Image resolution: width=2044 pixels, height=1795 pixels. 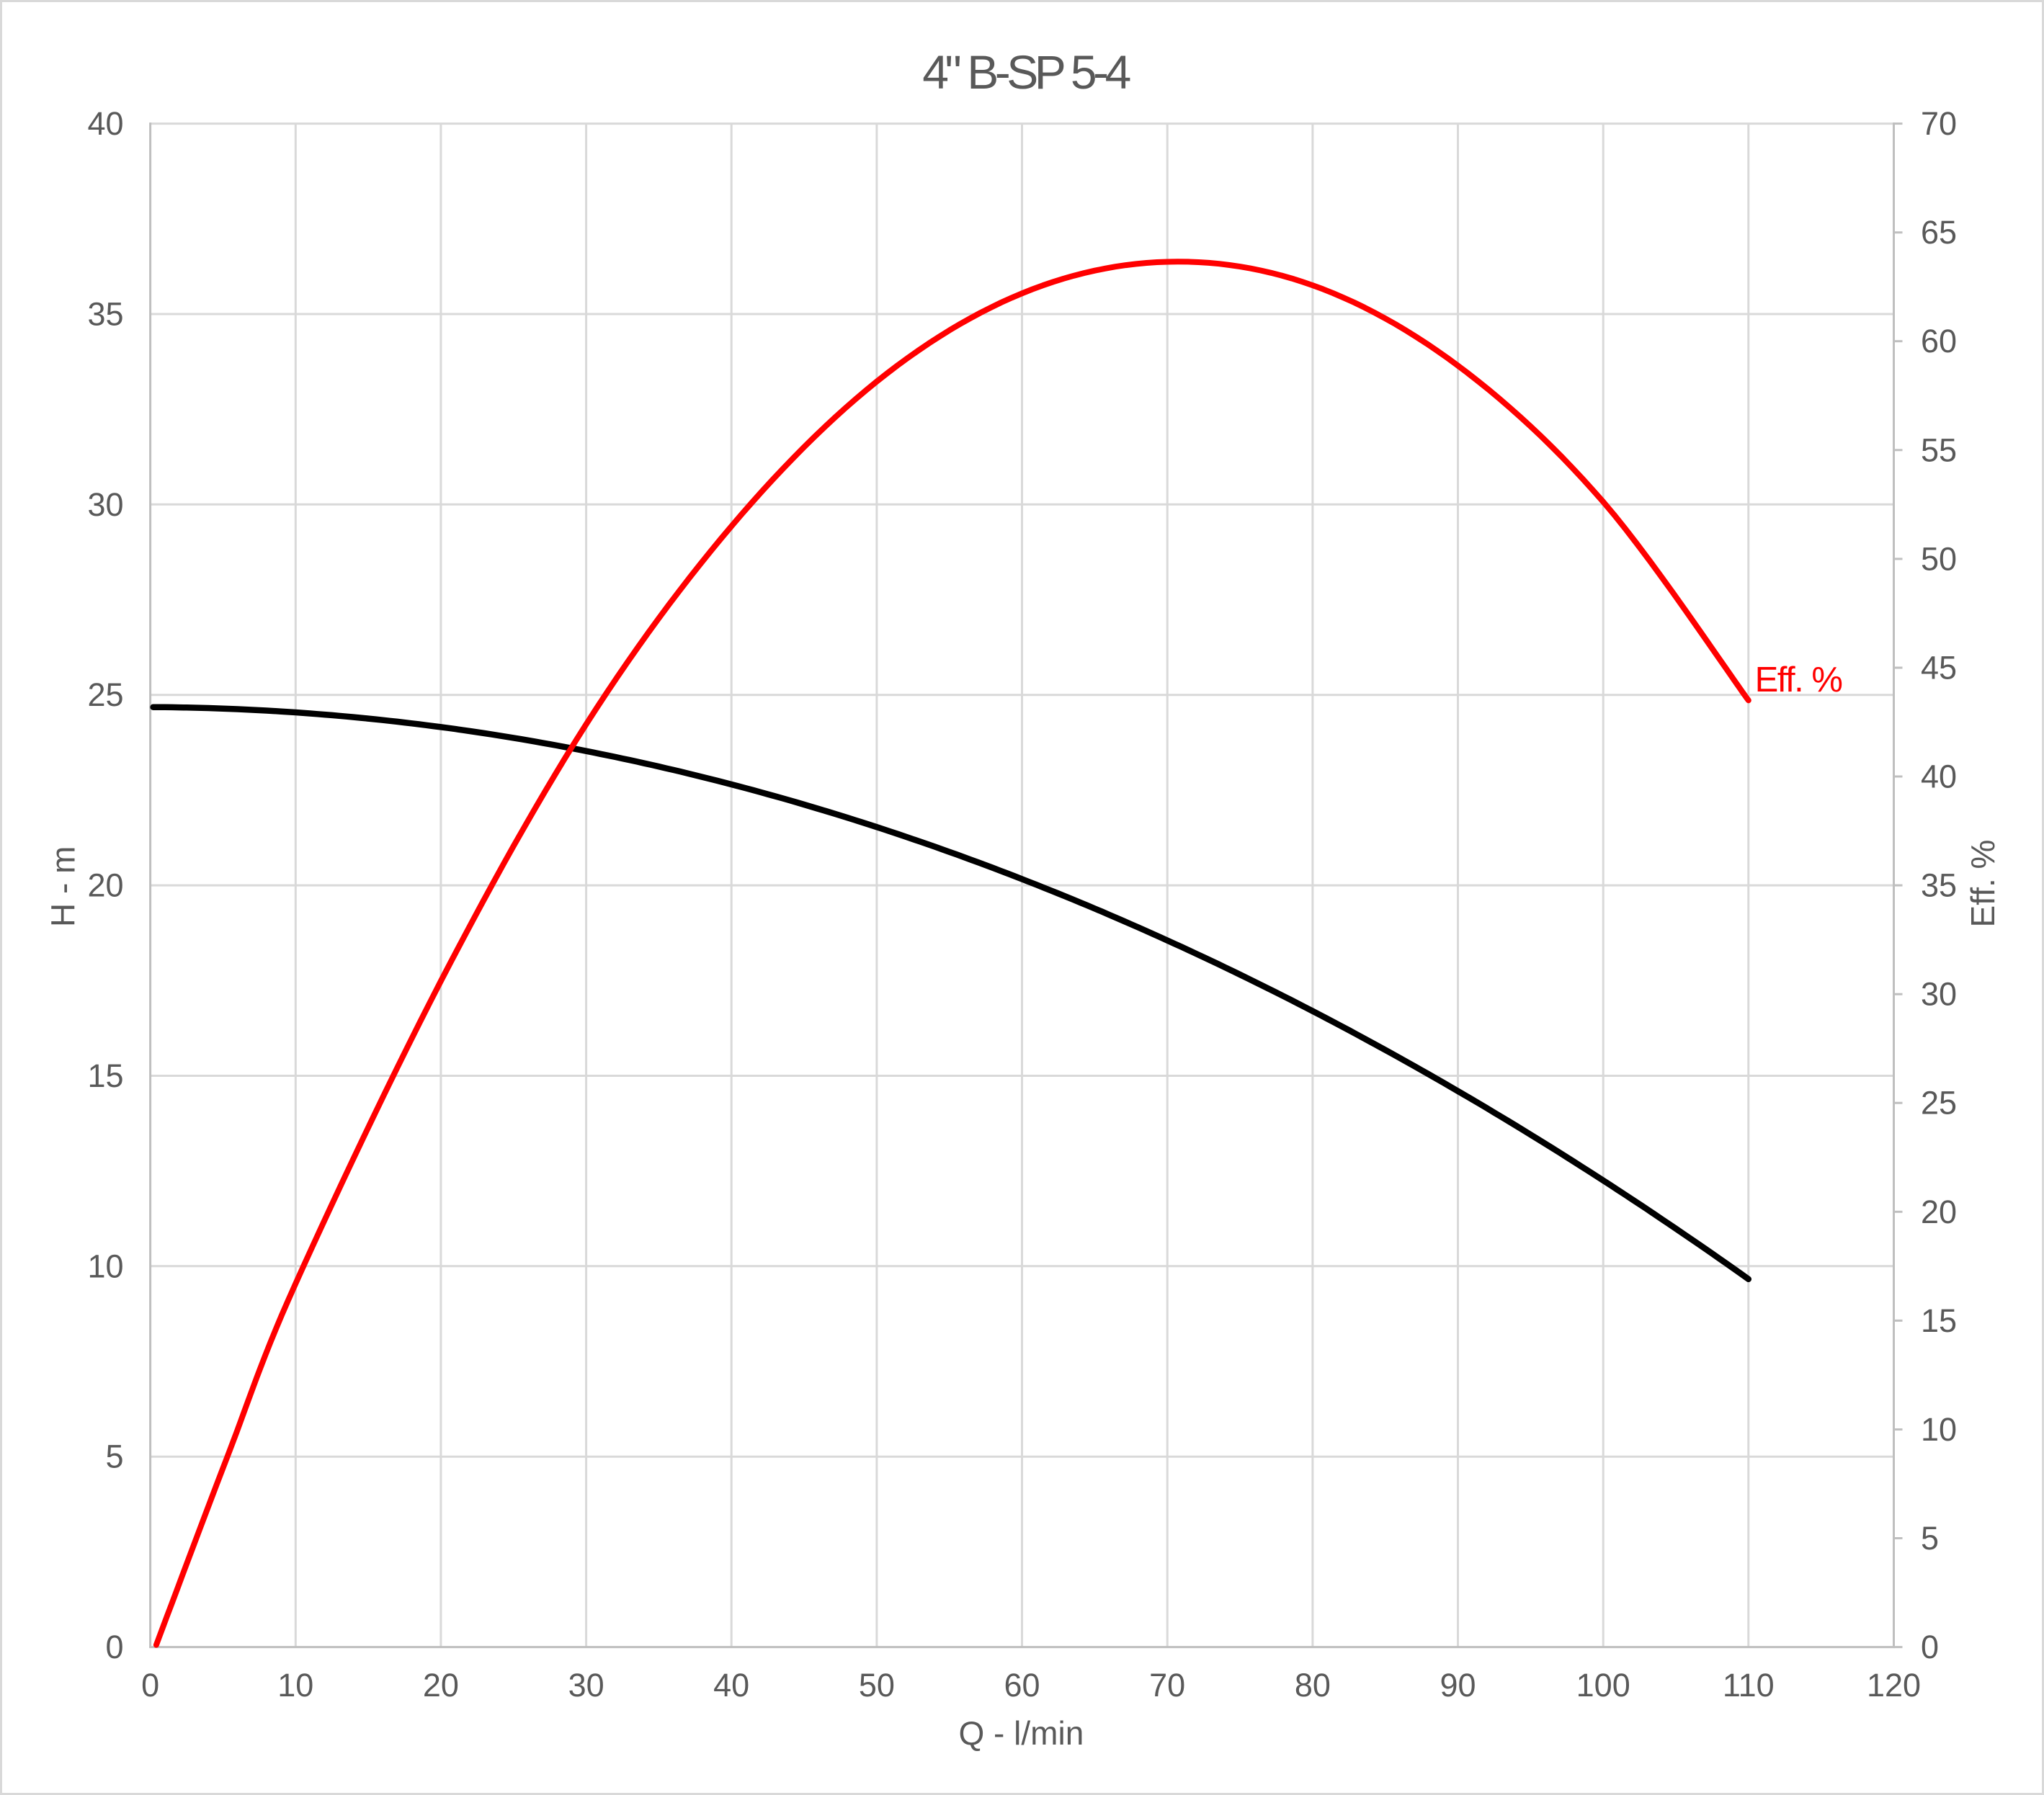 What do you see at coordinates (1603, 1686) in the screenshot?
I see `svg-text: 100` at bounding box center [1603, 1686].